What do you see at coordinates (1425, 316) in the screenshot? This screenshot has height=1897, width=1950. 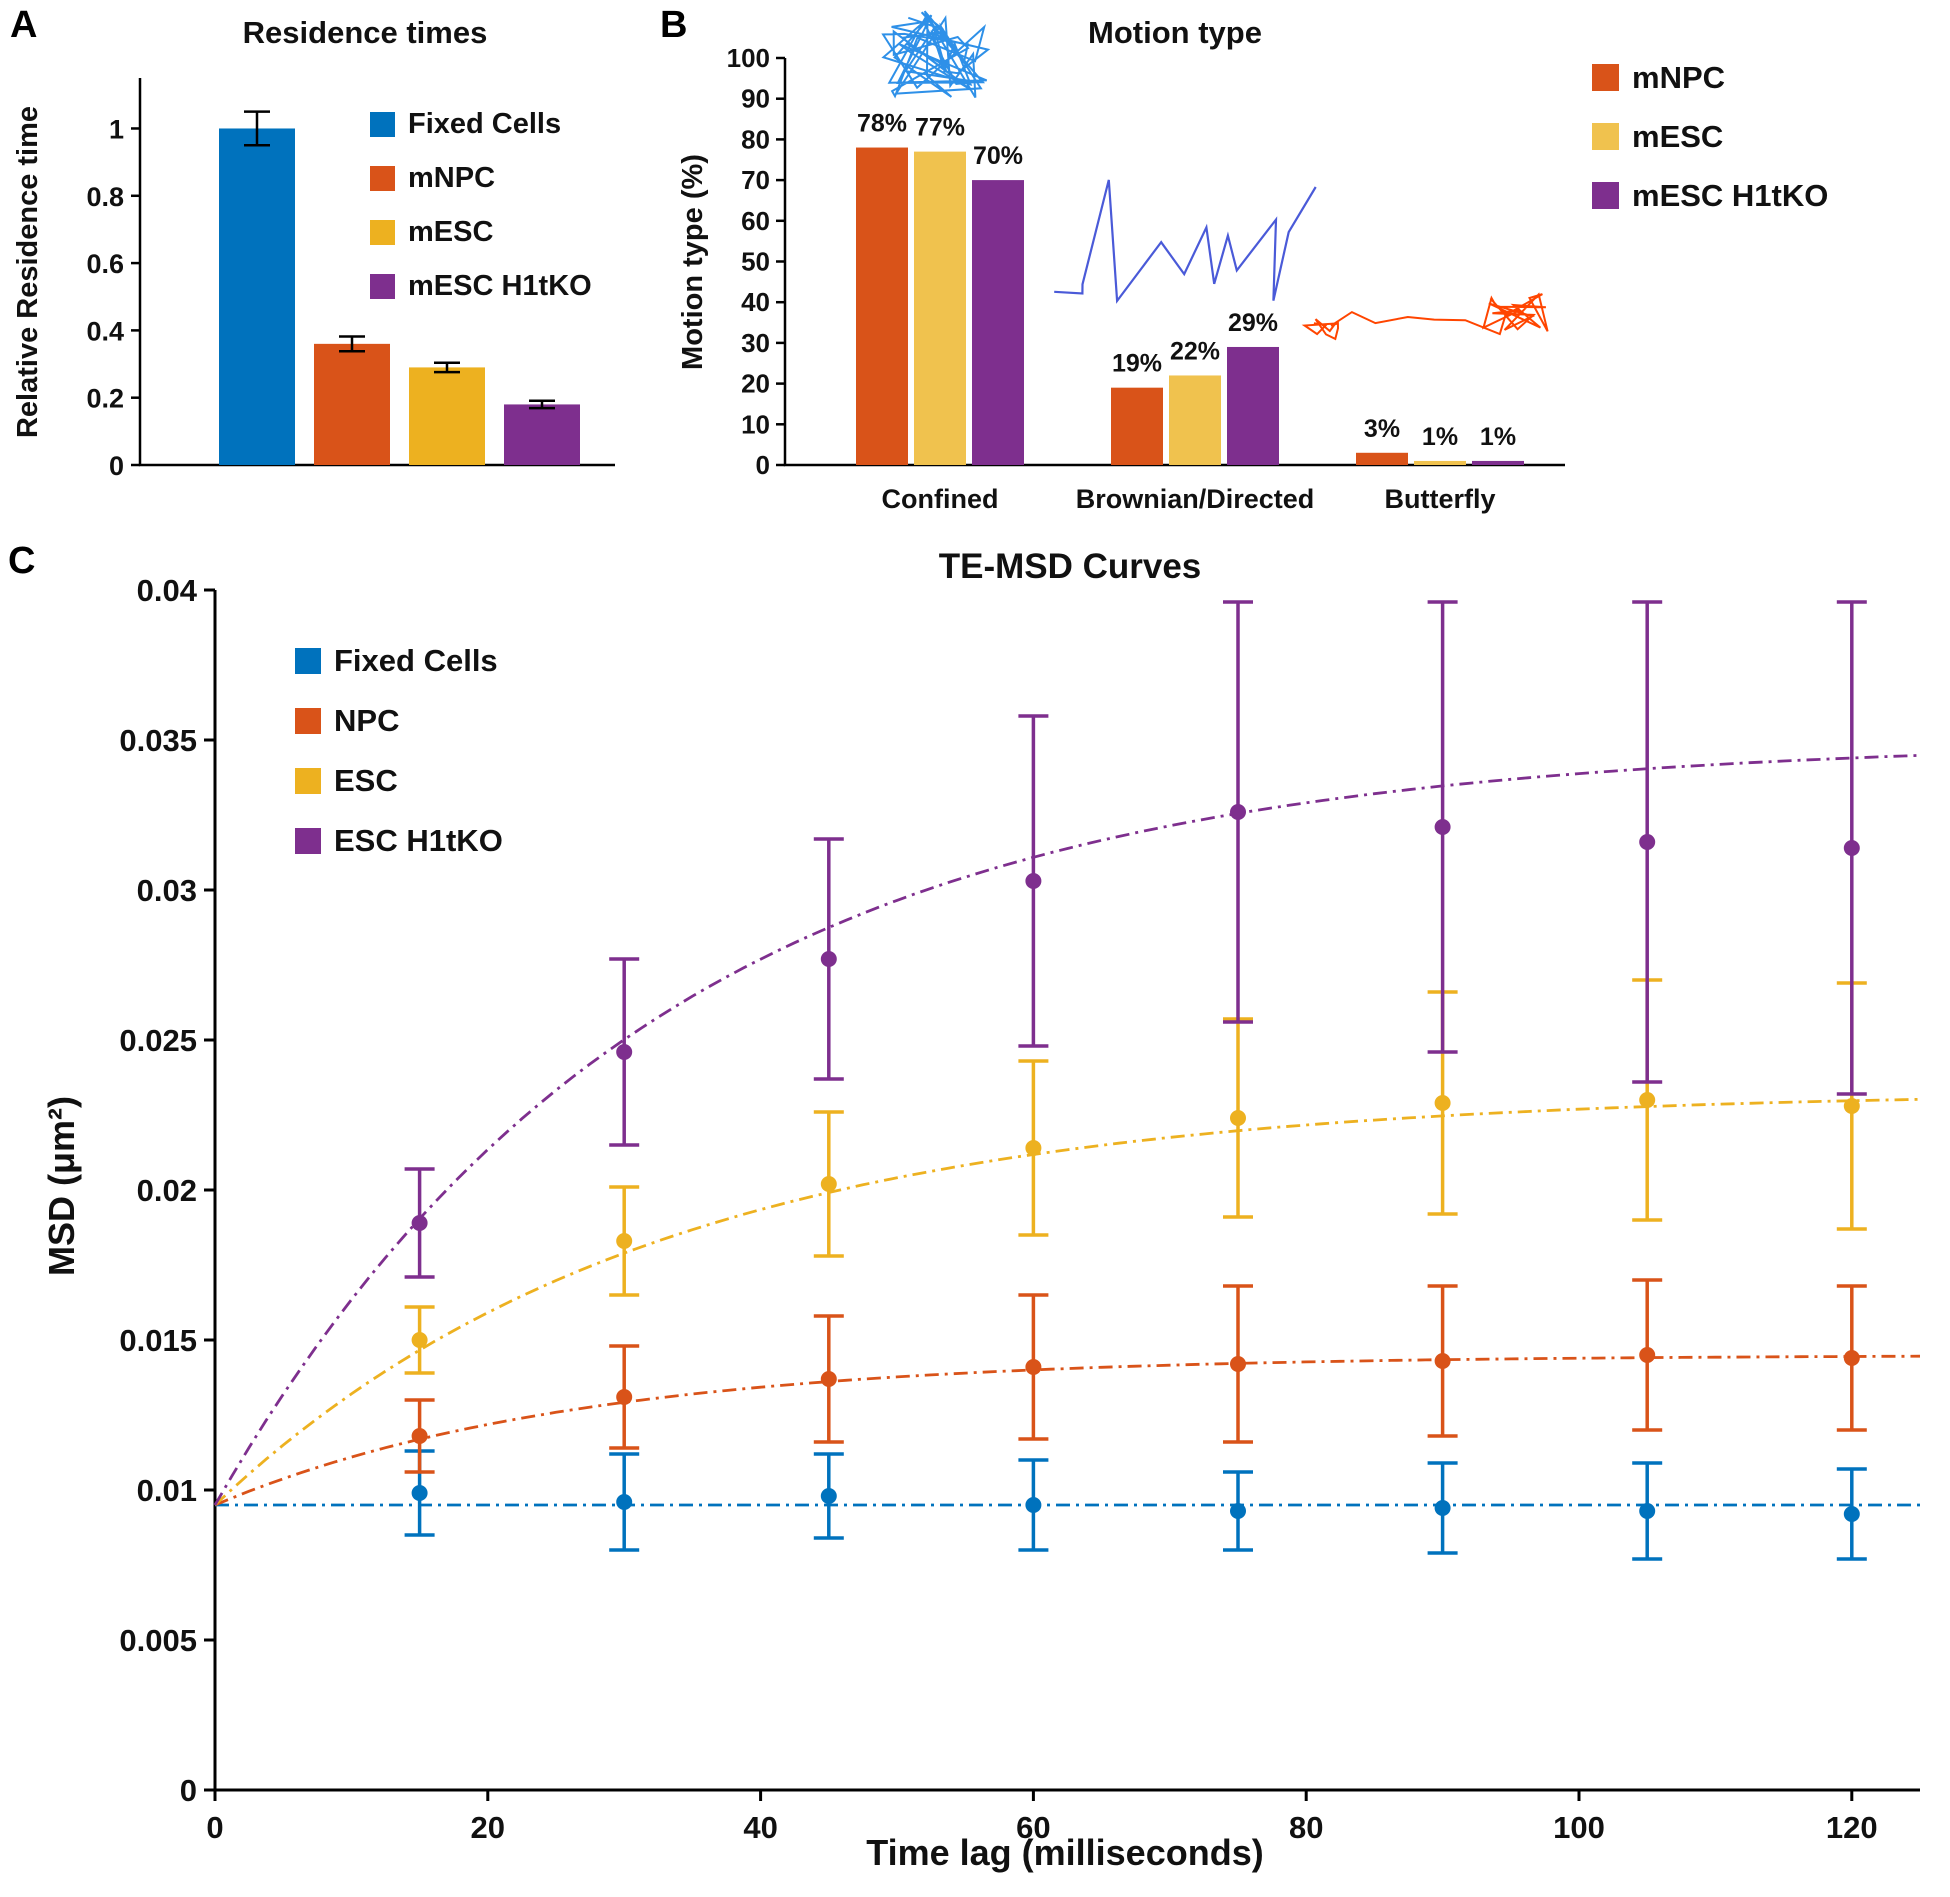 I see `butterfly-trajectory-icon` at bounding box center [1425, 316].